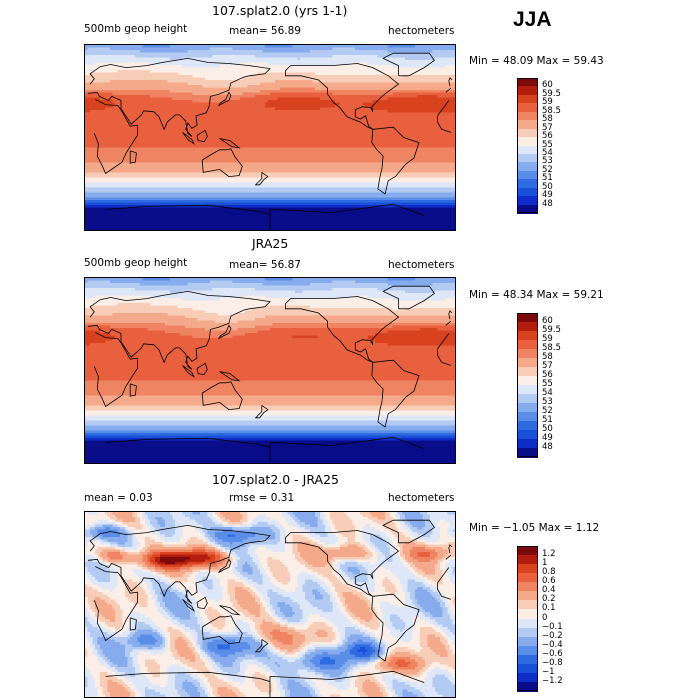  What do you see at coordinates (547, 170) in the screenshot?
I see `colorbar-label: 52` at bounding box center [547, 170].